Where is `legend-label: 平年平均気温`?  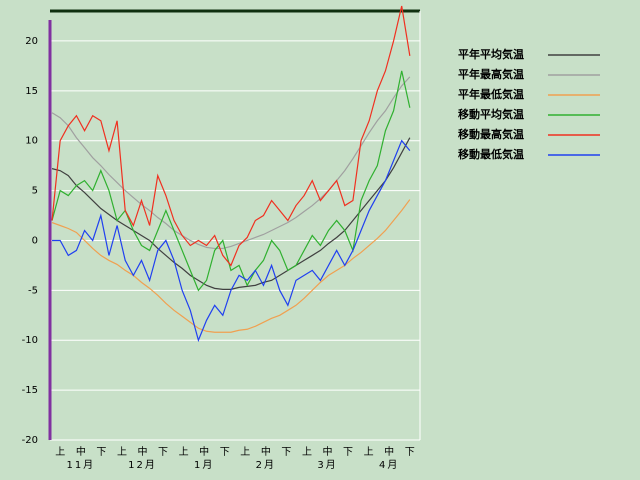 legend-label: 平年平均気温 is located at coordinates (491, 54).